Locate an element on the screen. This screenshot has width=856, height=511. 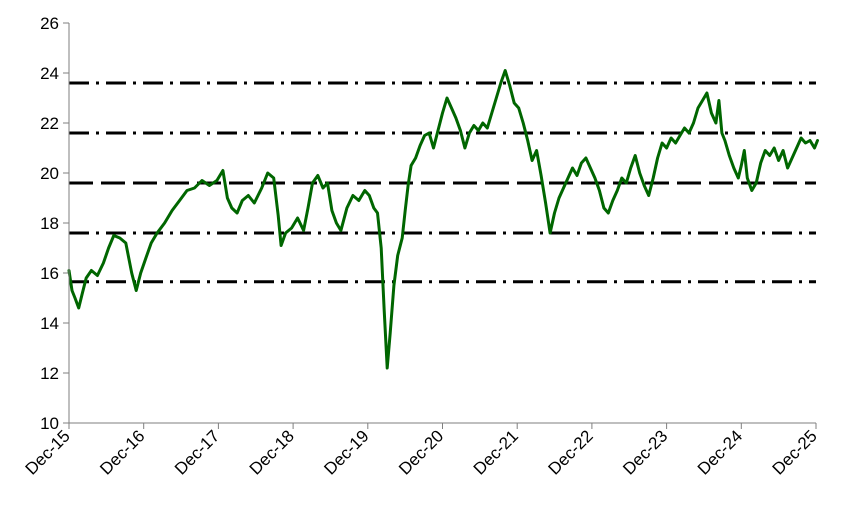
x-tick-label: Dec-24 is located at coordinates (720, 452).